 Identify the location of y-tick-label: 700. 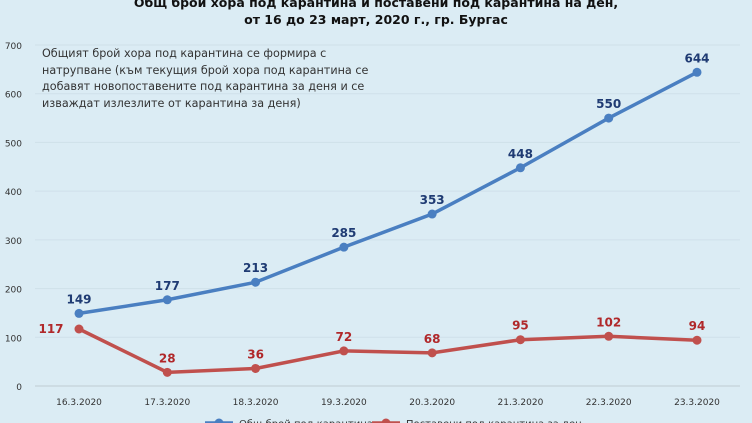
(13, 47).